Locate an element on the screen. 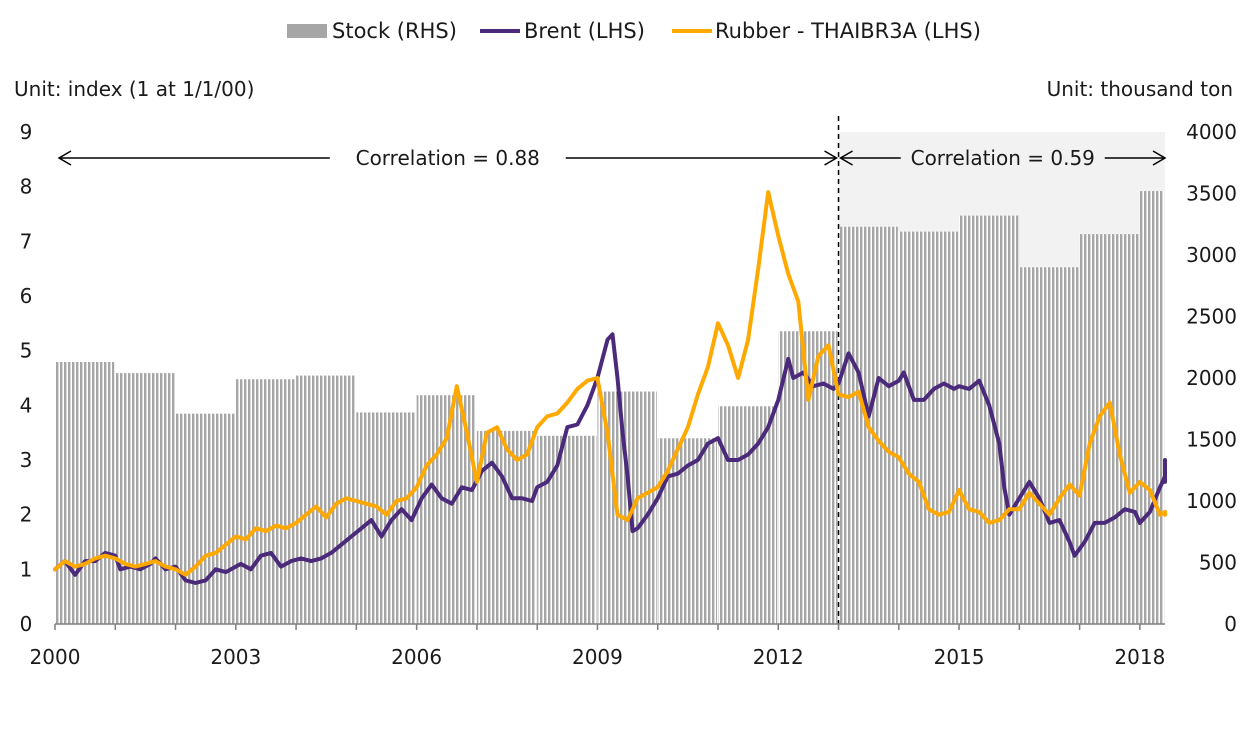 The width and height of the screenshot is (1249, 756). stock-bar-2001 is located at coordinates (145, 498).